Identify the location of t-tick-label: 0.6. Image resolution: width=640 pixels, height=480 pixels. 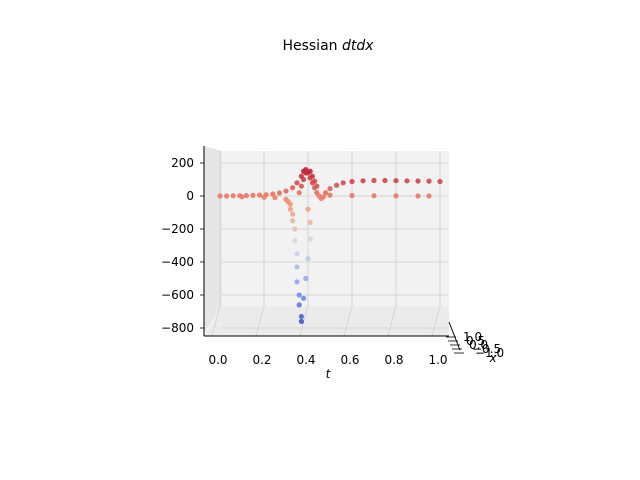
(349, 360).